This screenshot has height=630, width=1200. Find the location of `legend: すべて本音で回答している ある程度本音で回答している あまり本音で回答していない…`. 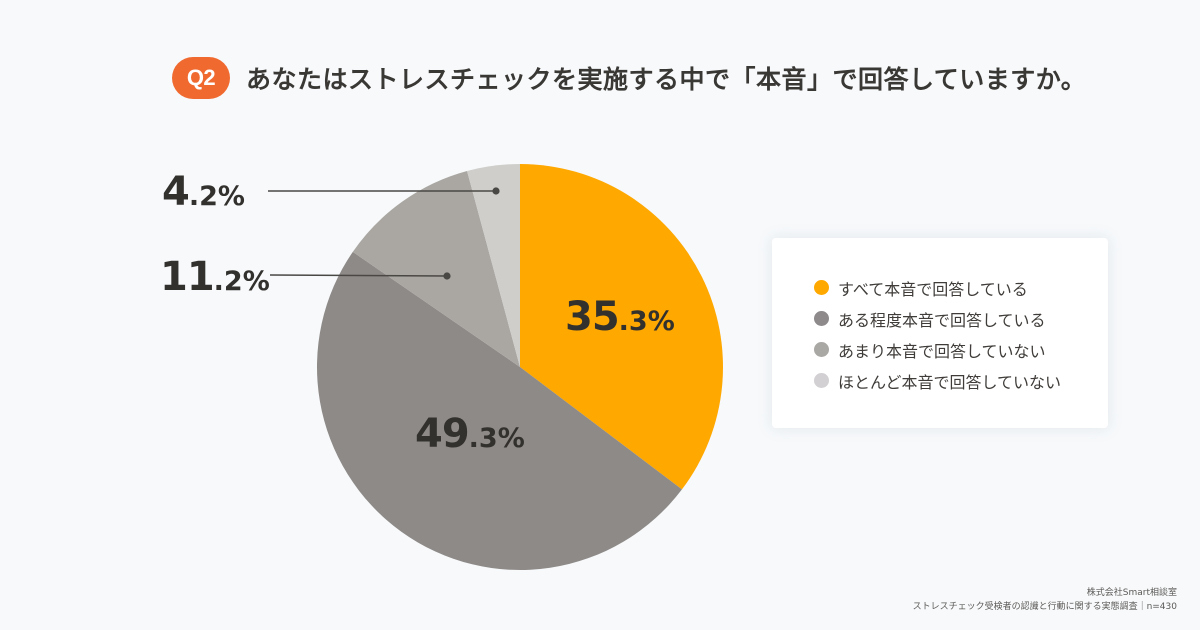

legend: すべて本音で回答している ある程度本音で回答している あまり本音で回答していない… is located at coordinates (940, 333).